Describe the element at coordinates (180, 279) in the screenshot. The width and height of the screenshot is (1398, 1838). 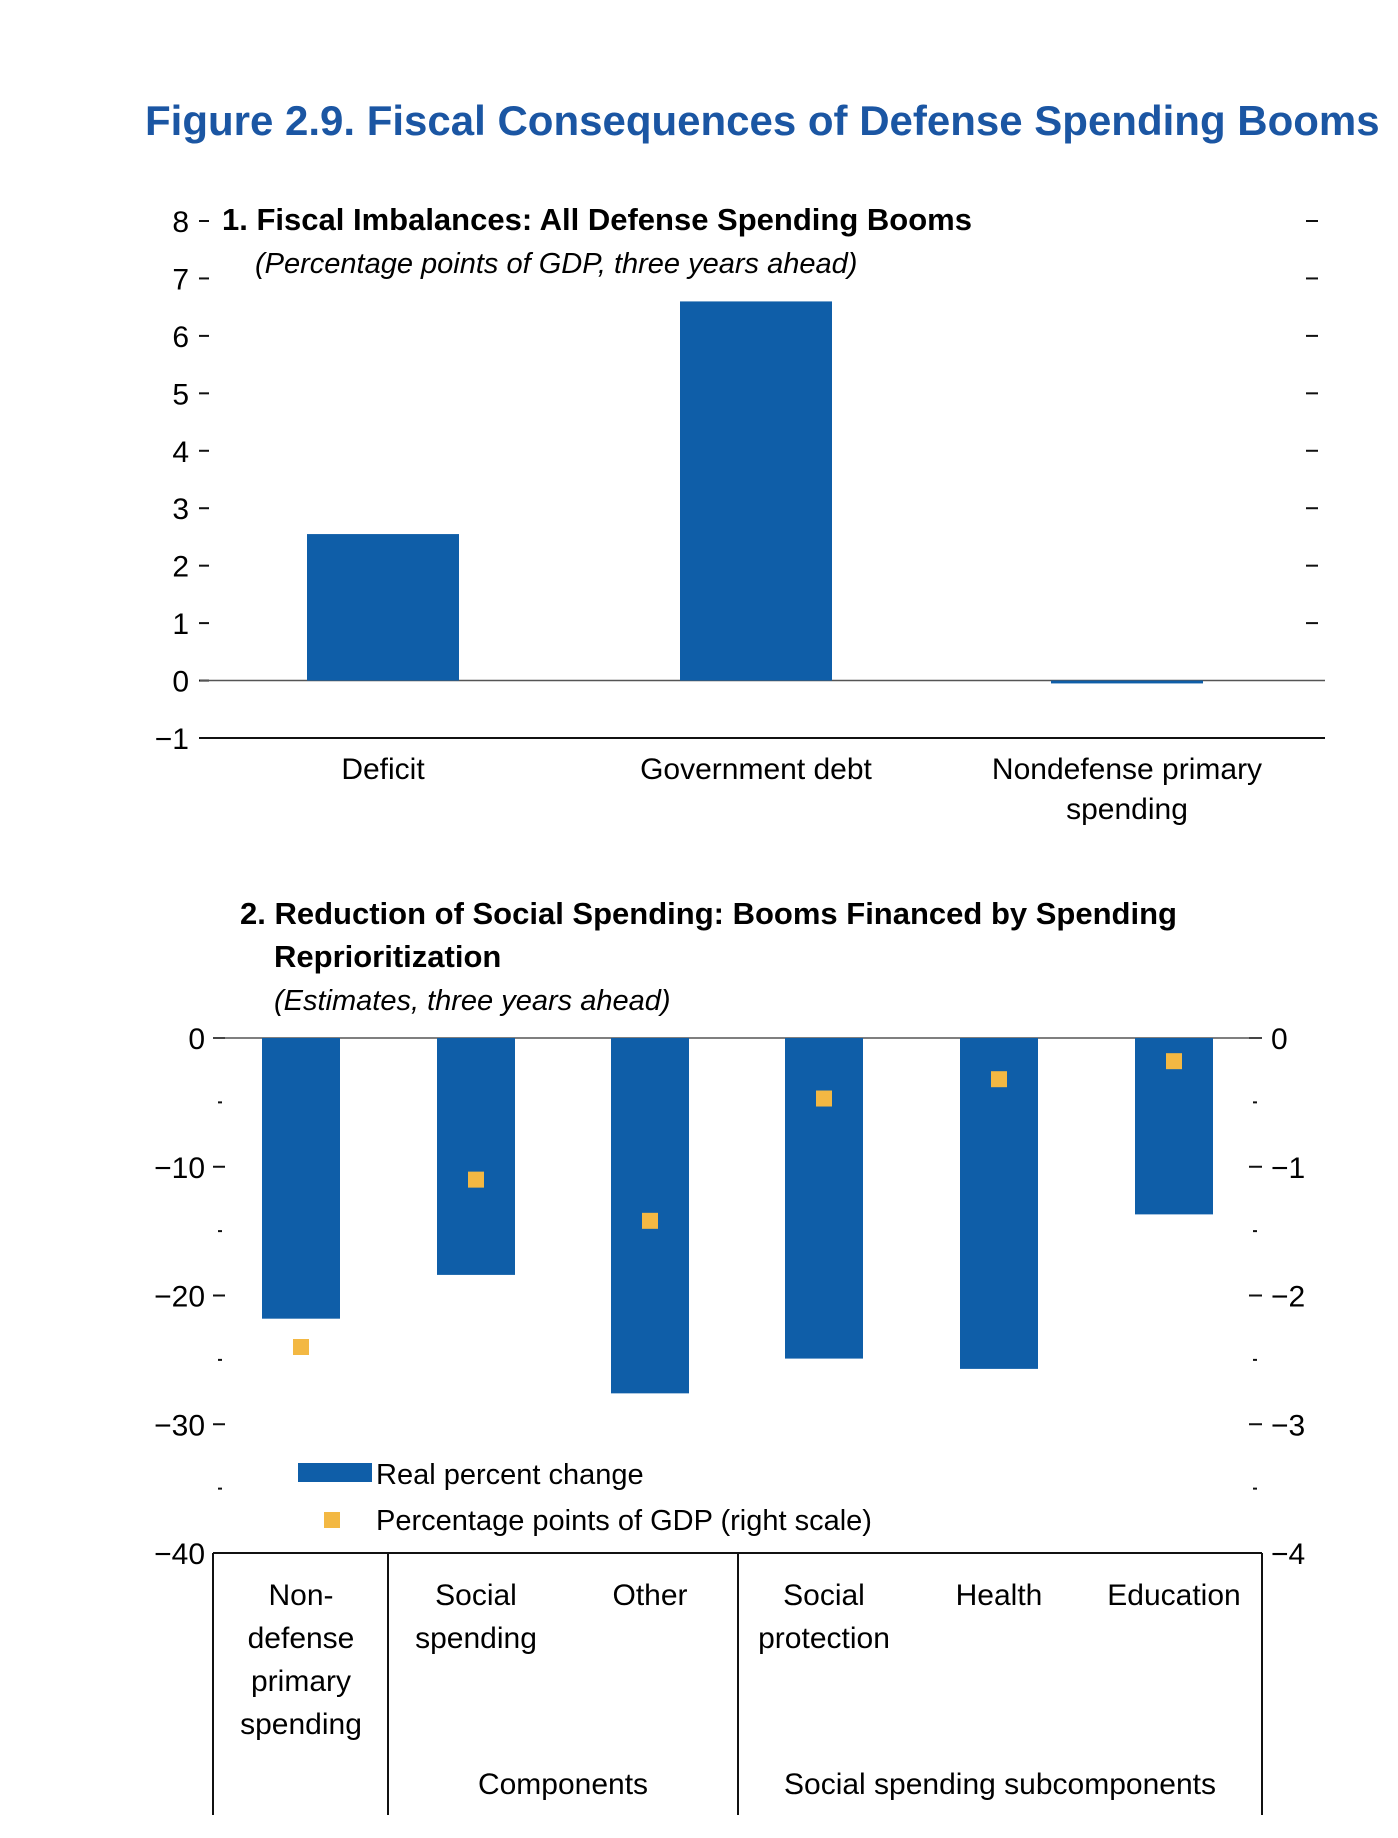
I see `panel1-ytick-label: 7` at that location.